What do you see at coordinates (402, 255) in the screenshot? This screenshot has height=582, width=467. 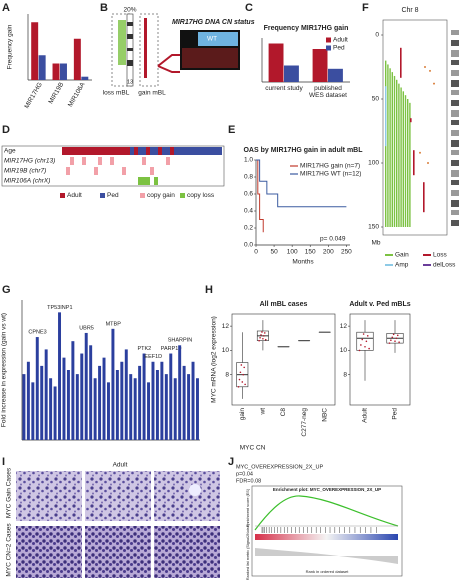 I see `legend-label: Gain` at bounding box center [402, 255].